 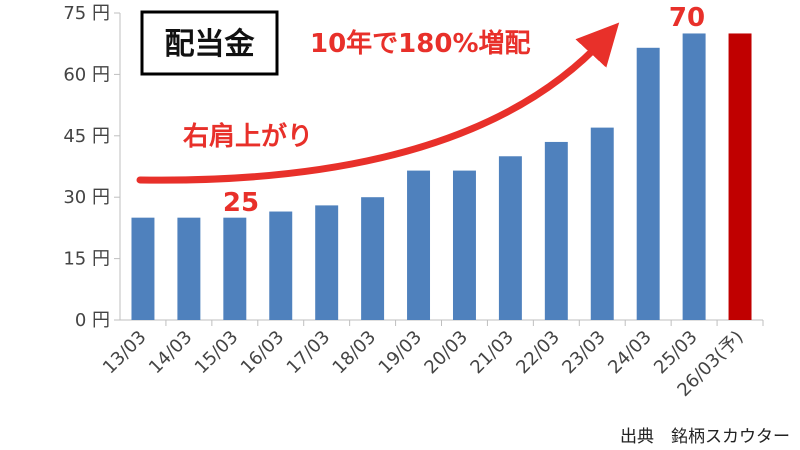 I want to click on trend-annotation: 右肩上がり, so click(x=248, y=136).